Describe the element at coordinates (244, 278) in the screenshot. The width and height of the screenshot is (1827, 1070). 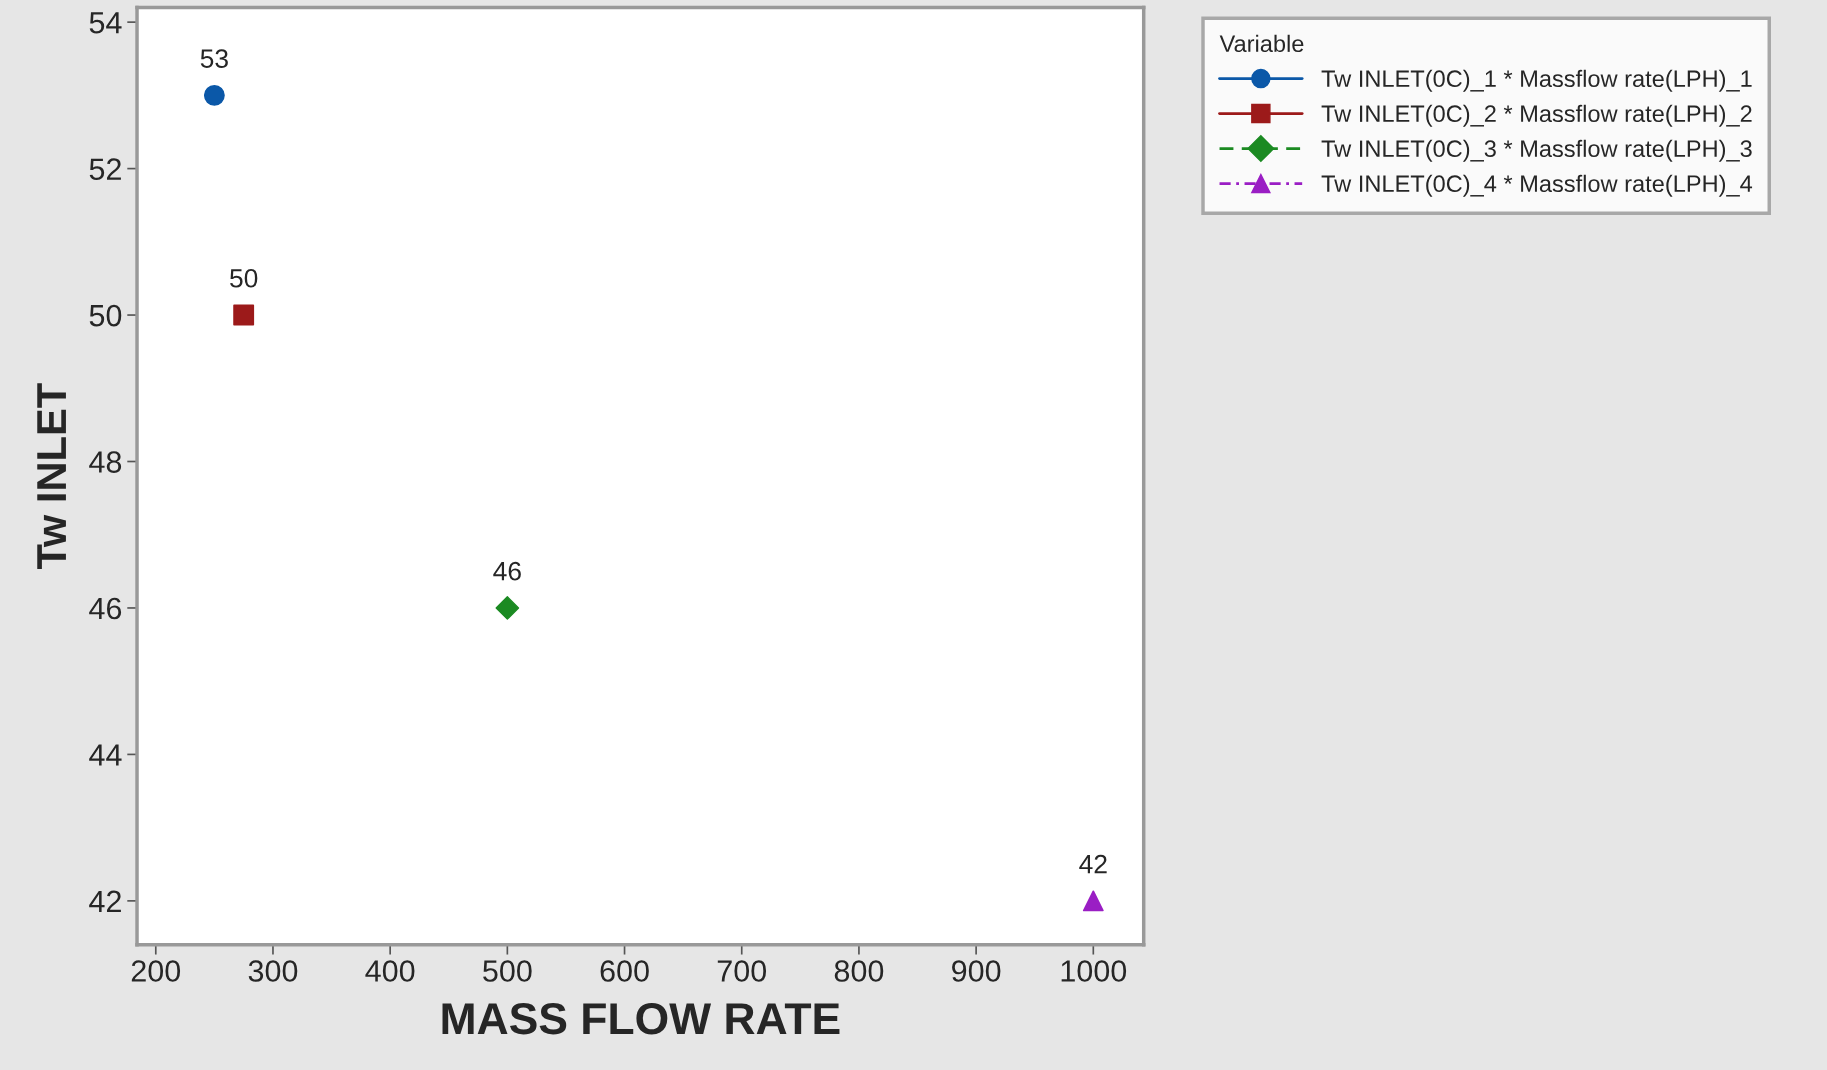
I see `data-label: 50` at that location.